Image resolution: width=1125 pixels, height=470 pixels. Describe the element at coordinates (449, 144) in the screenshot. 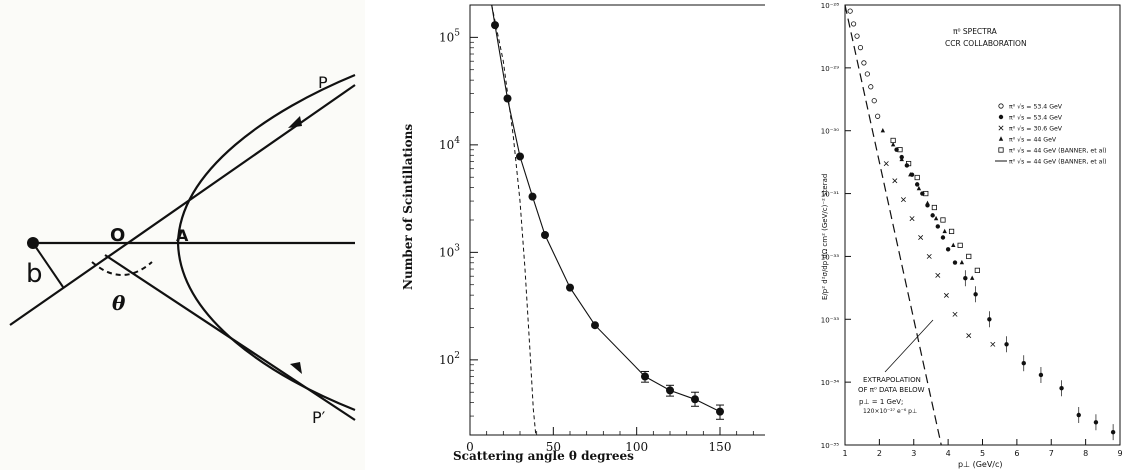

I see `y-tick-label: 10⁴` at that location.